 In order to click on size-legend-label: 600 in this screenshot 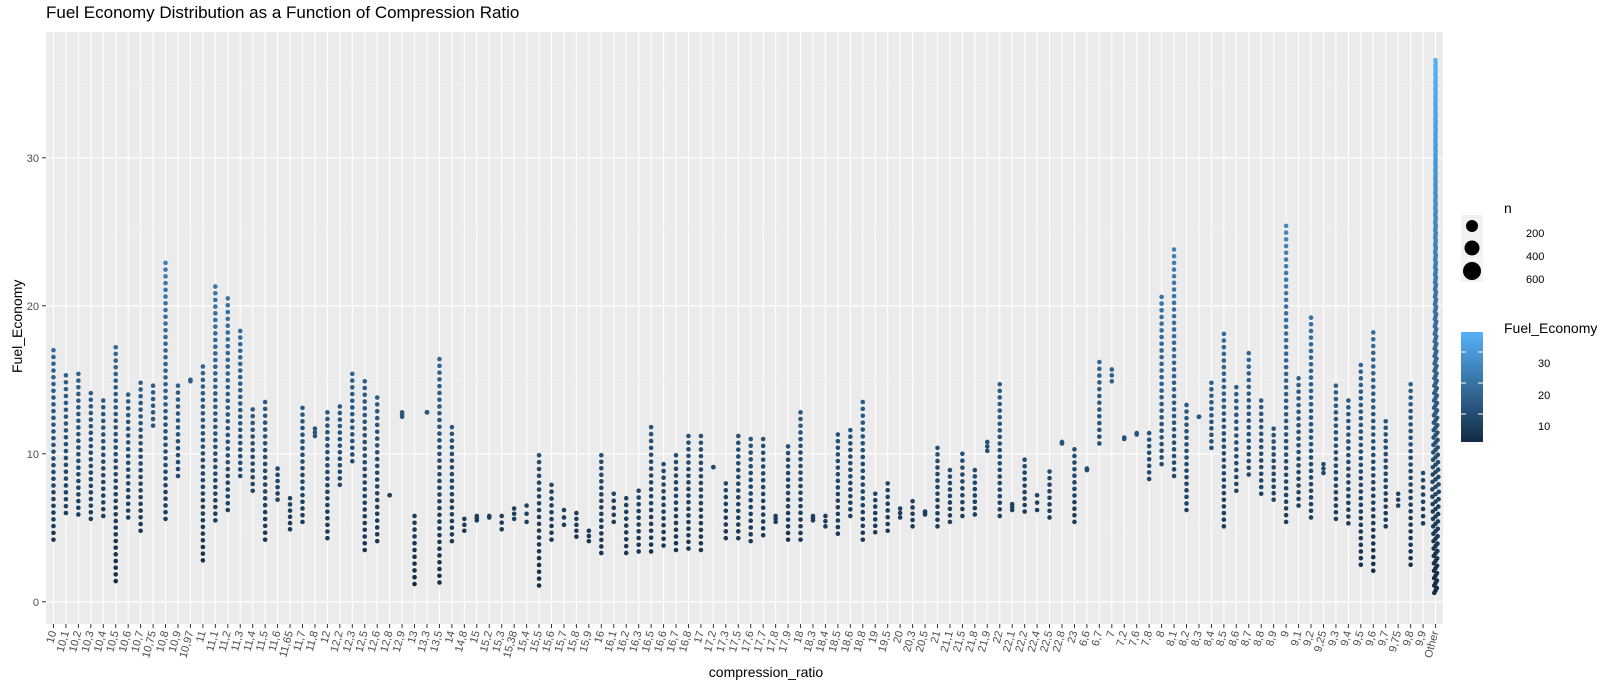, I will do `click(1535, 280)`.